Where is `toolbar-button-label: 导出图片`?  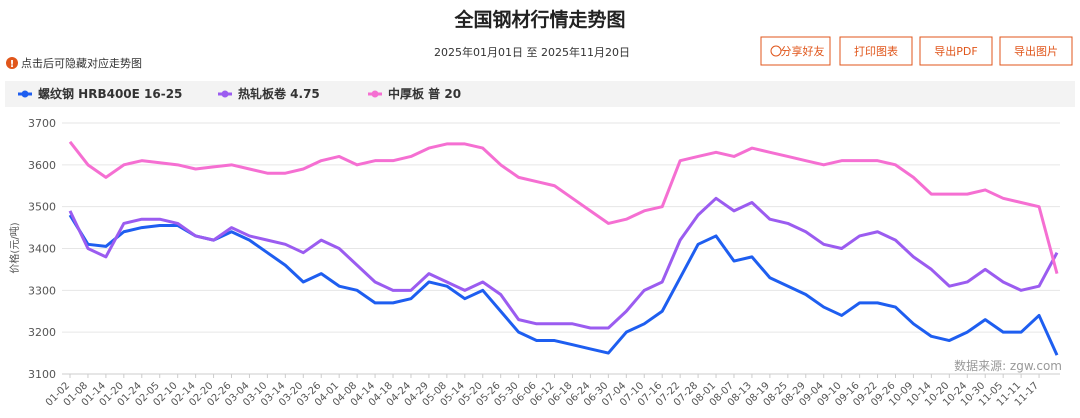
toolbar-button-label: 导出图片 is located at coordinates (1036, 51).